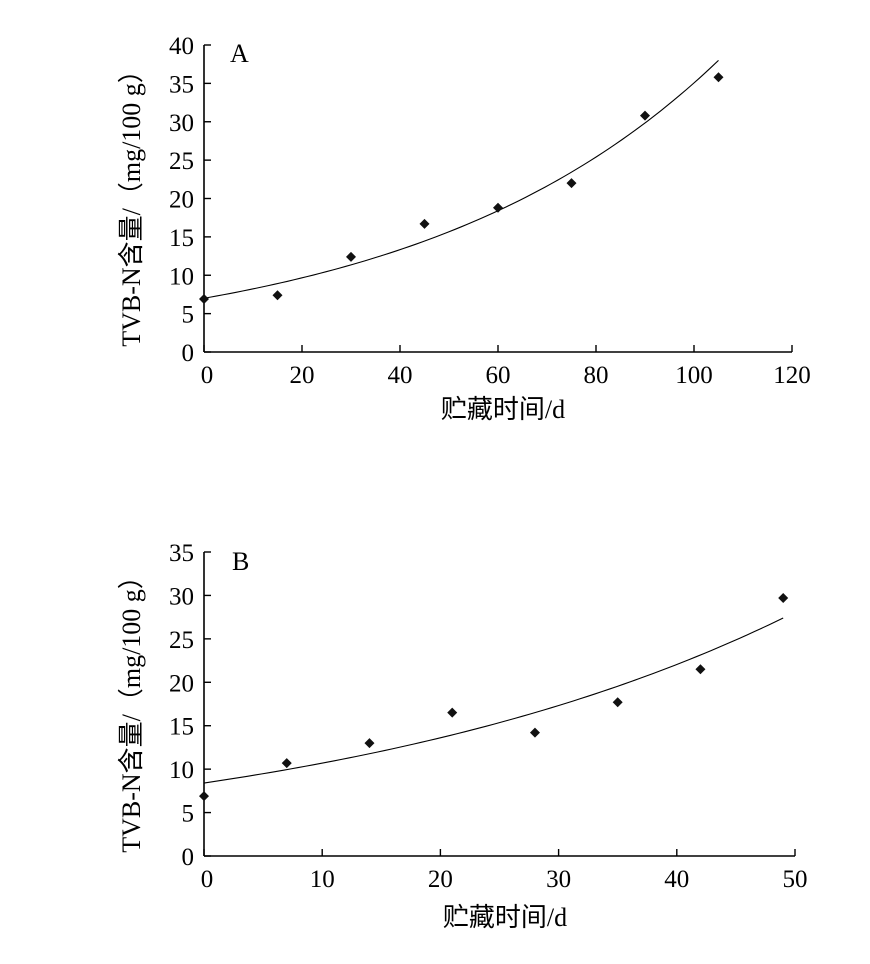 This screenshot has height=964, width=870. Describe the element at coordinates (240, 561) in the screenshot. I see `panel-label: B` at that location.